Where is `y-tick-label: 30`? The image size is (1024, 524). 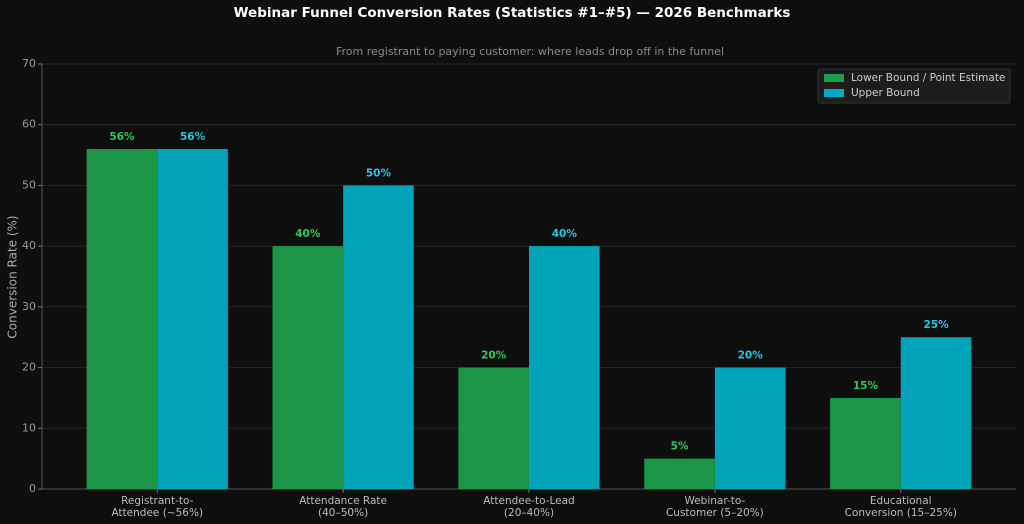 y-tick-label: 30 is located at coordinates (29, 306).